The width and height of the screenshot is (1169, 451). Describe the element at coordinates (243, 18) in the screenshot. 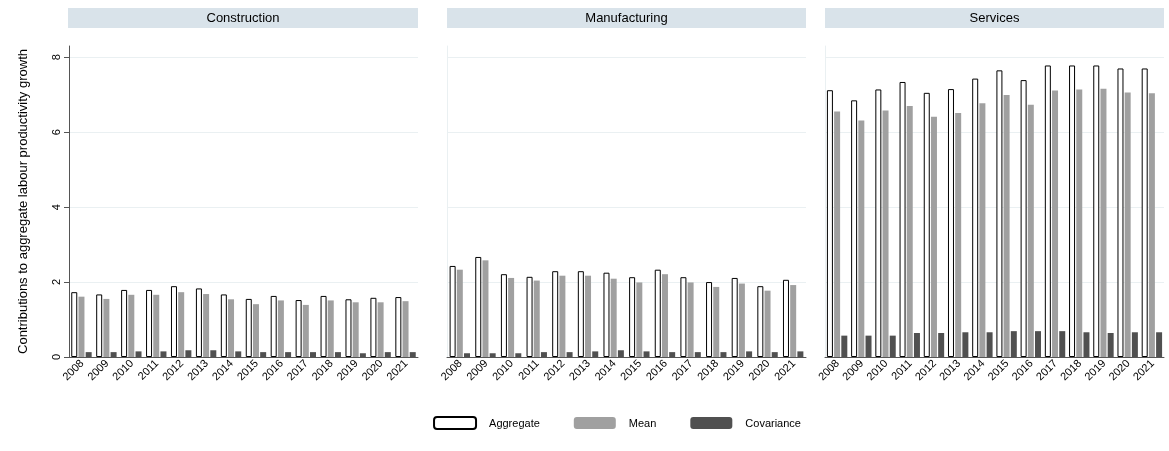

I see `chart-title: Construction` at that location.